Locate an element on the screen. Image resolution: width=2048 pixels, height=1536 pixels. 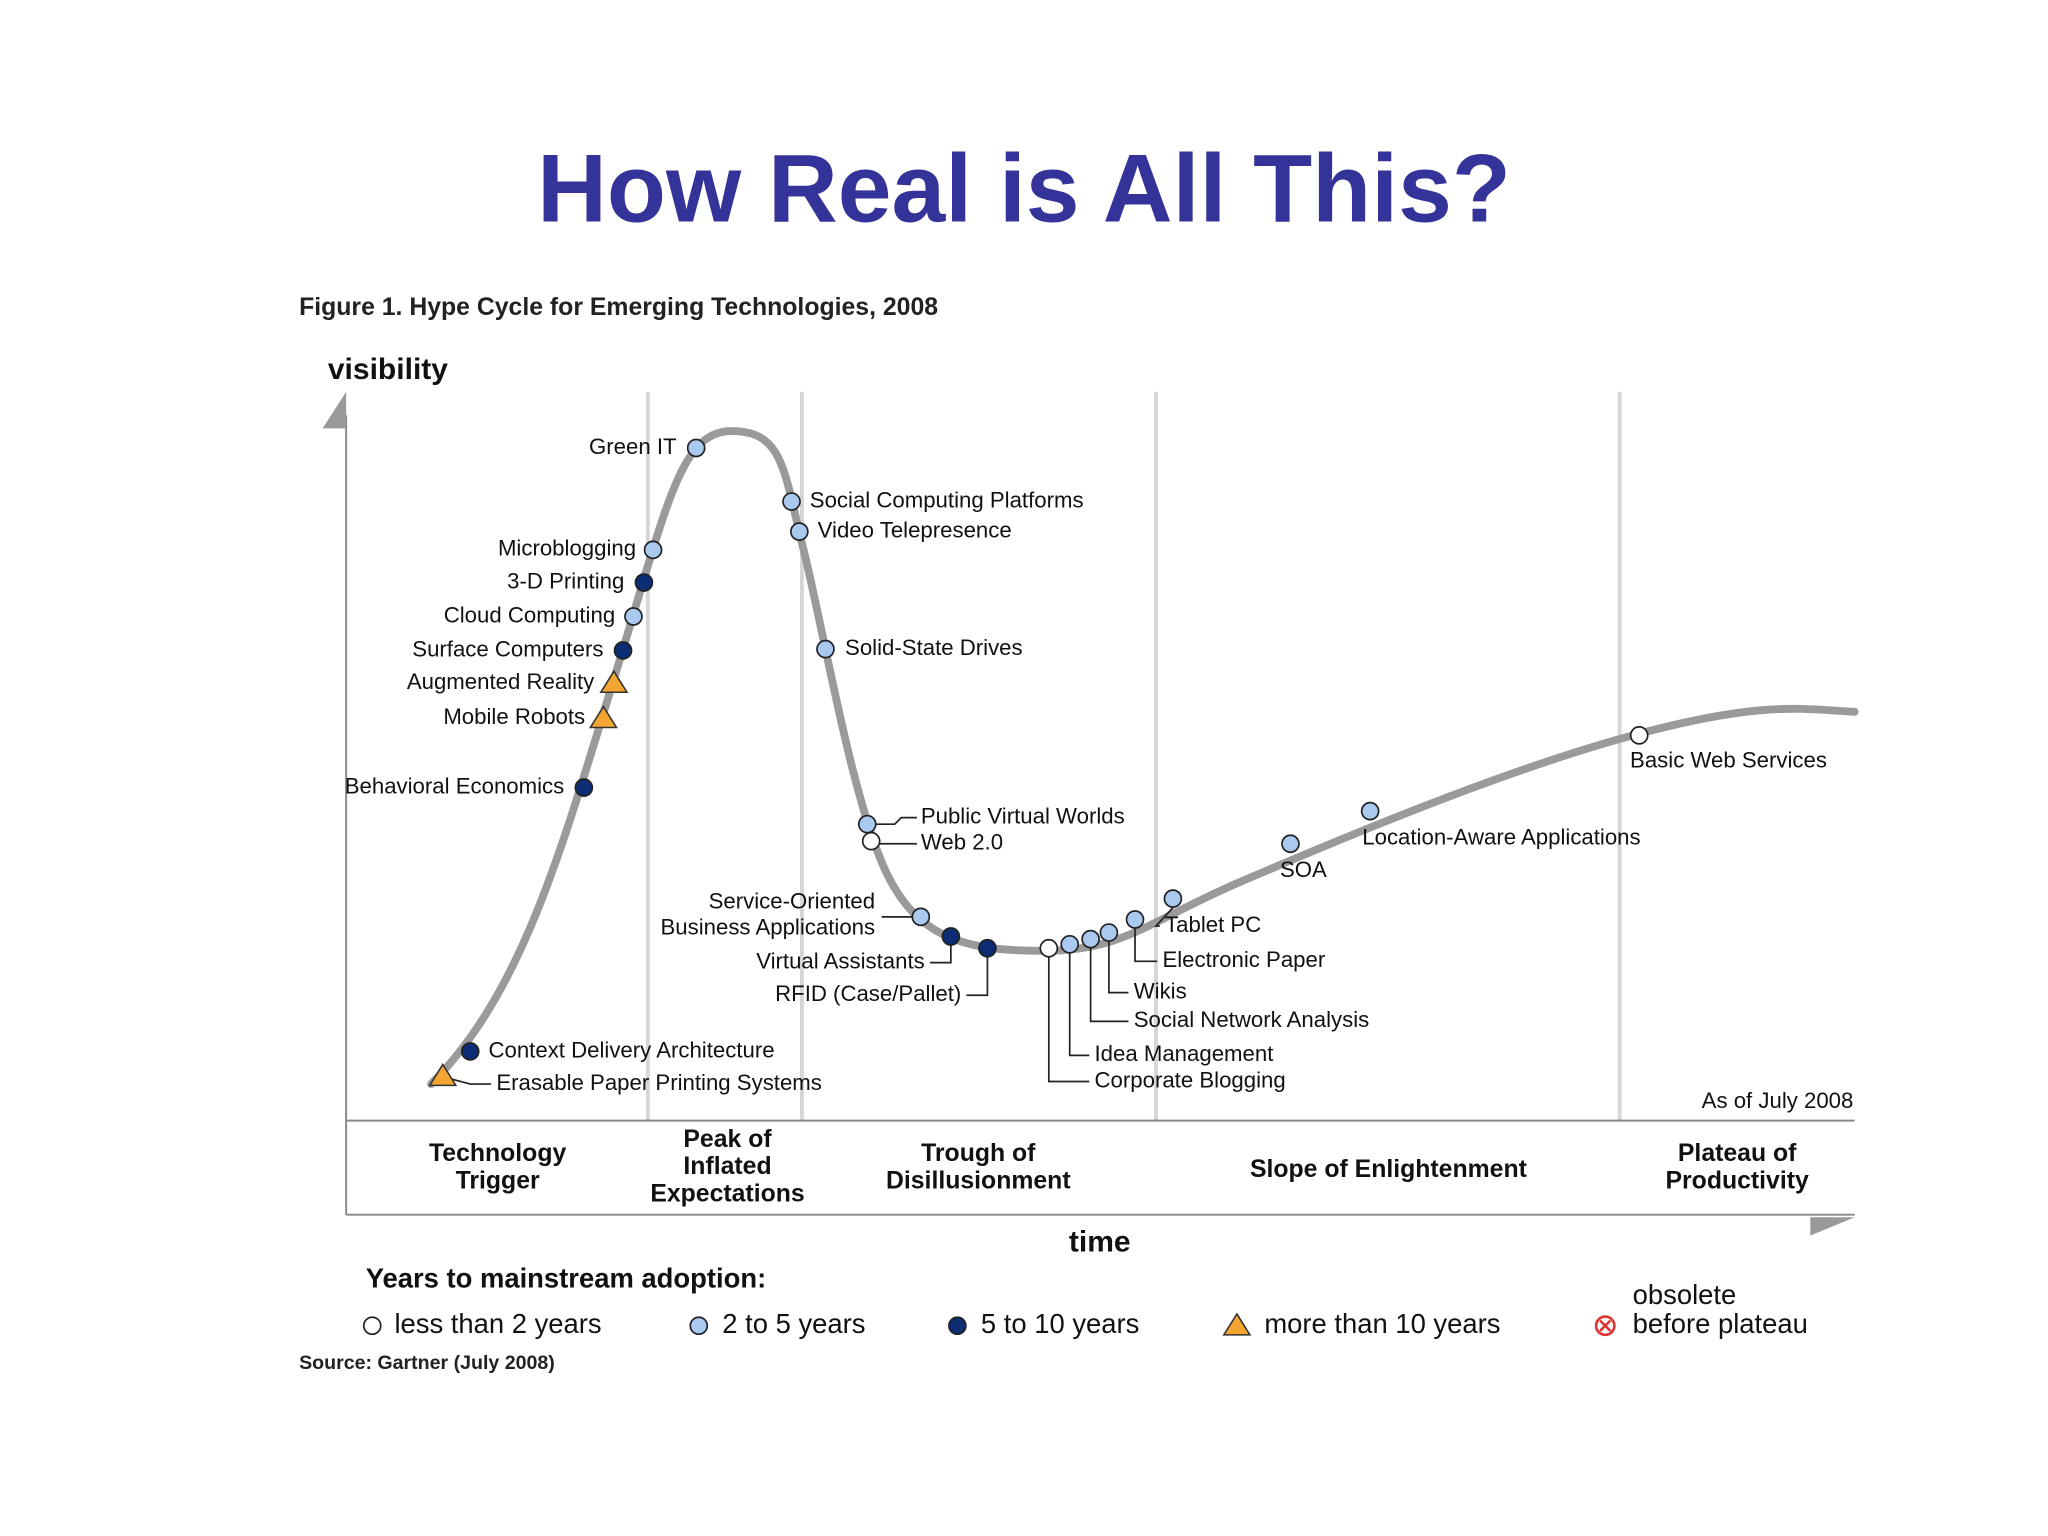
tech-label: Augmented Reality is located at coordinates (501, 681).